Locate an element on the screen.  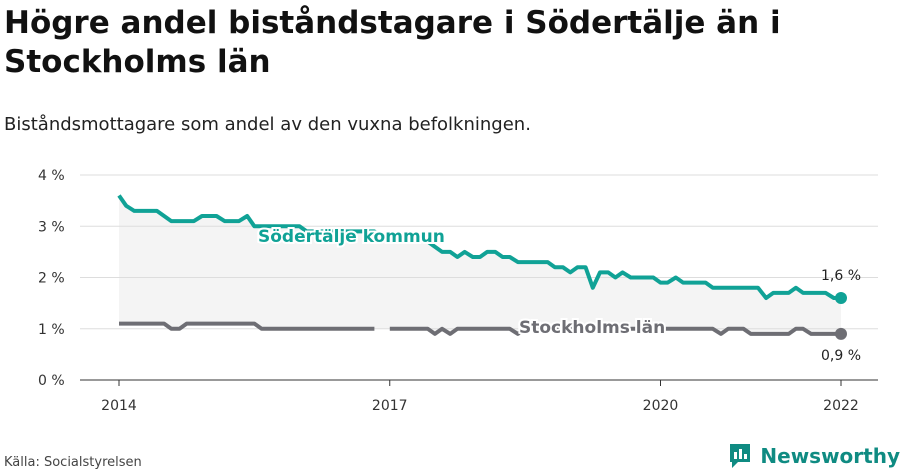
x-tick-label: 2022 is located at coordinates (841, 406).